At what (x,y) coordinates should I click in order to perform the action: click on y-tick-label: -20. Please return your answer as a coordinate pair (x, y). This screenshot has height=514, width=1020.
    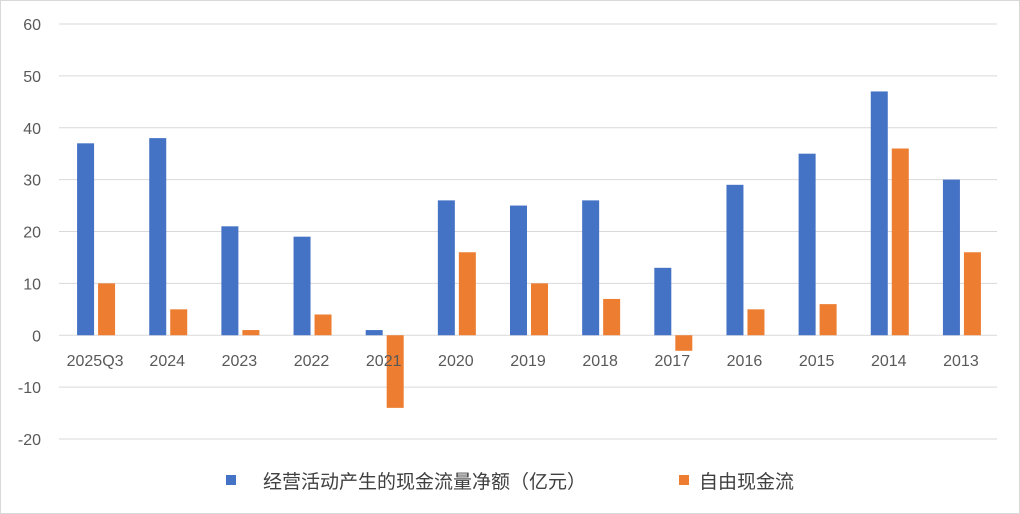
    Looking at the image, I should click on (29, 440).